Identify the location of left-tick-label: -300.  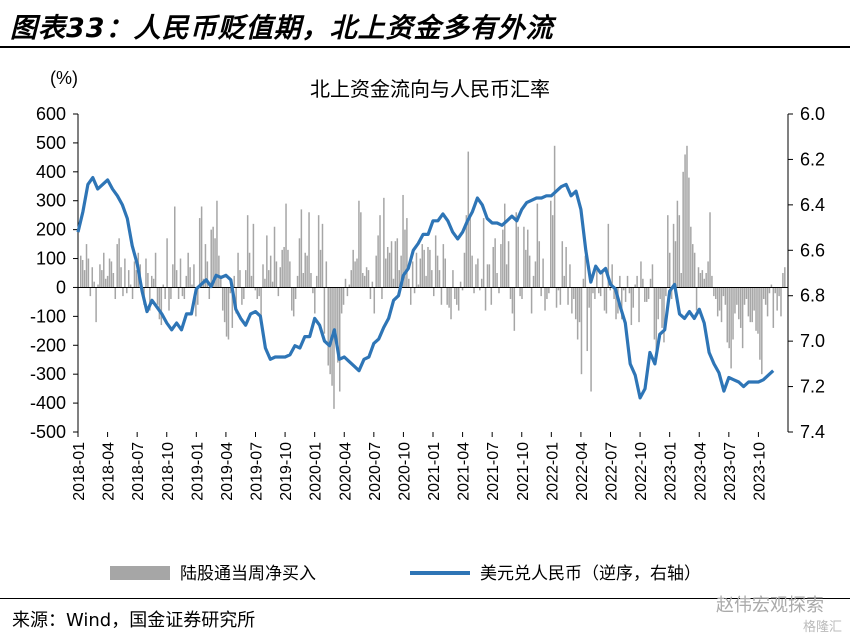
(48, 374).